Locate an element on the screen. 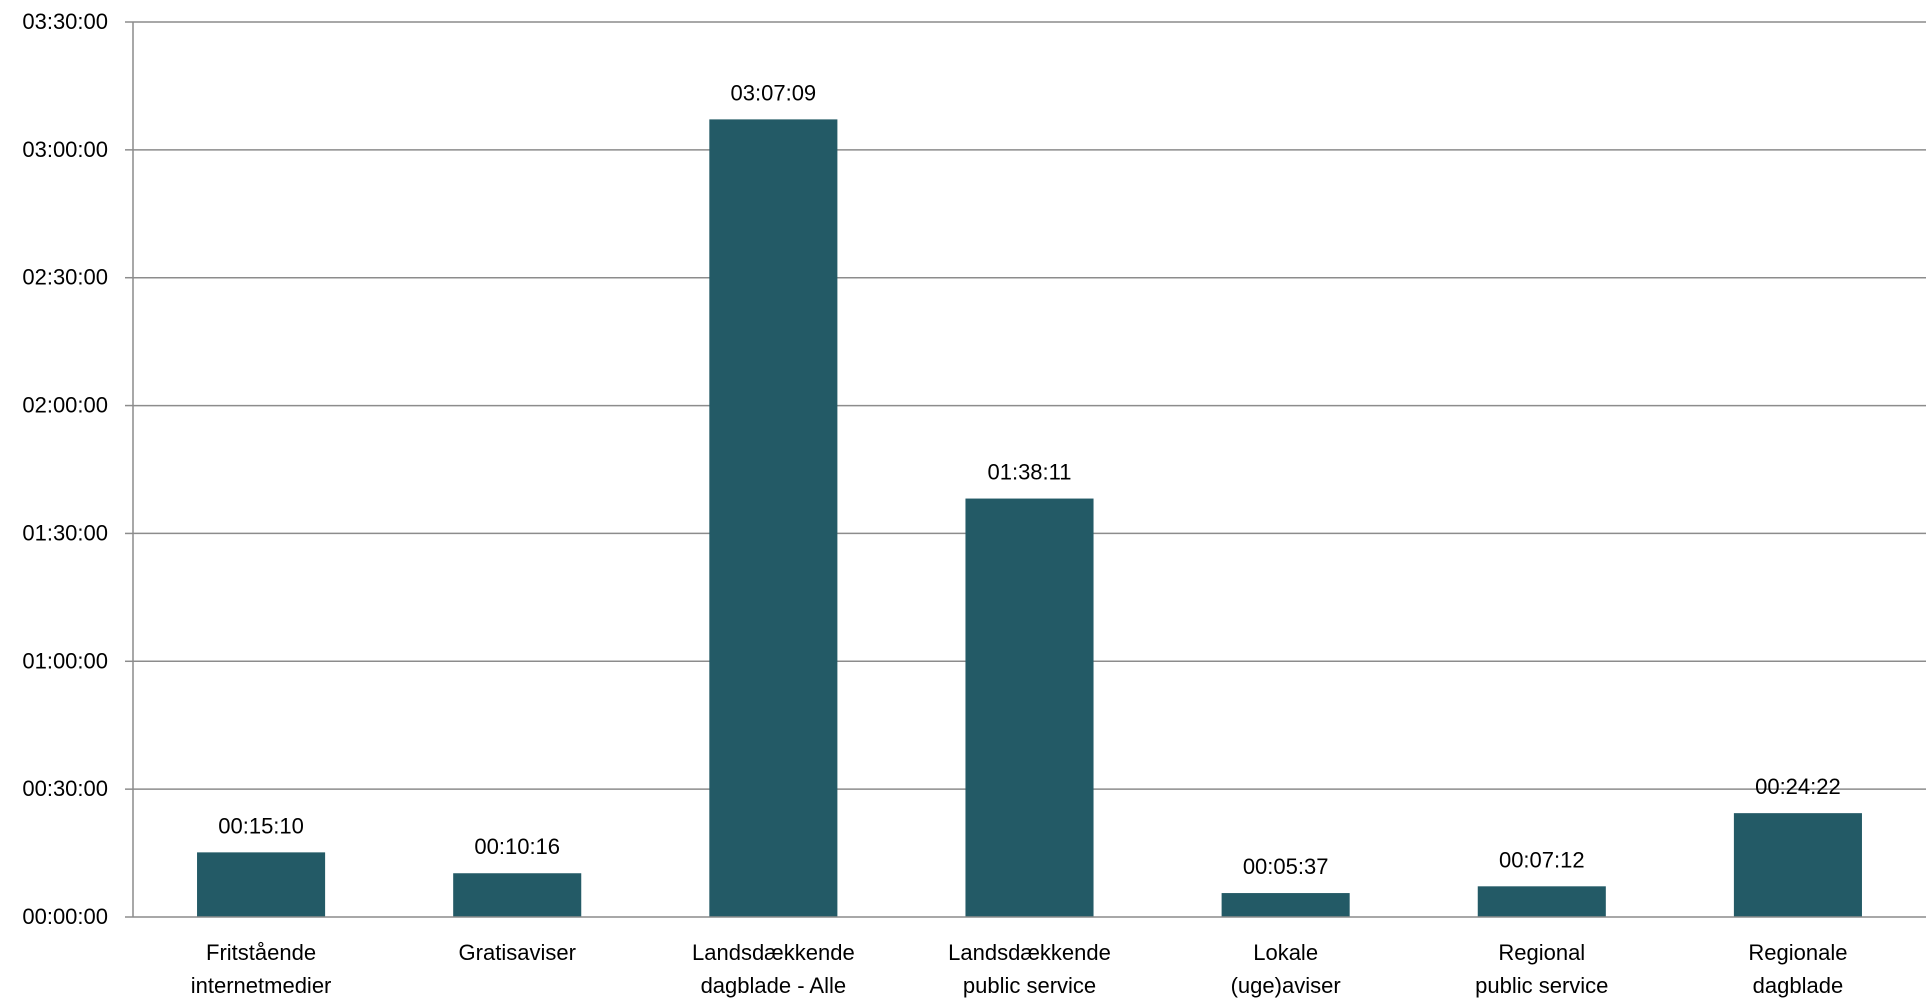 The image size is (1926, 999). x-category-label: Regional public service is located at coordinates (1541, 969).